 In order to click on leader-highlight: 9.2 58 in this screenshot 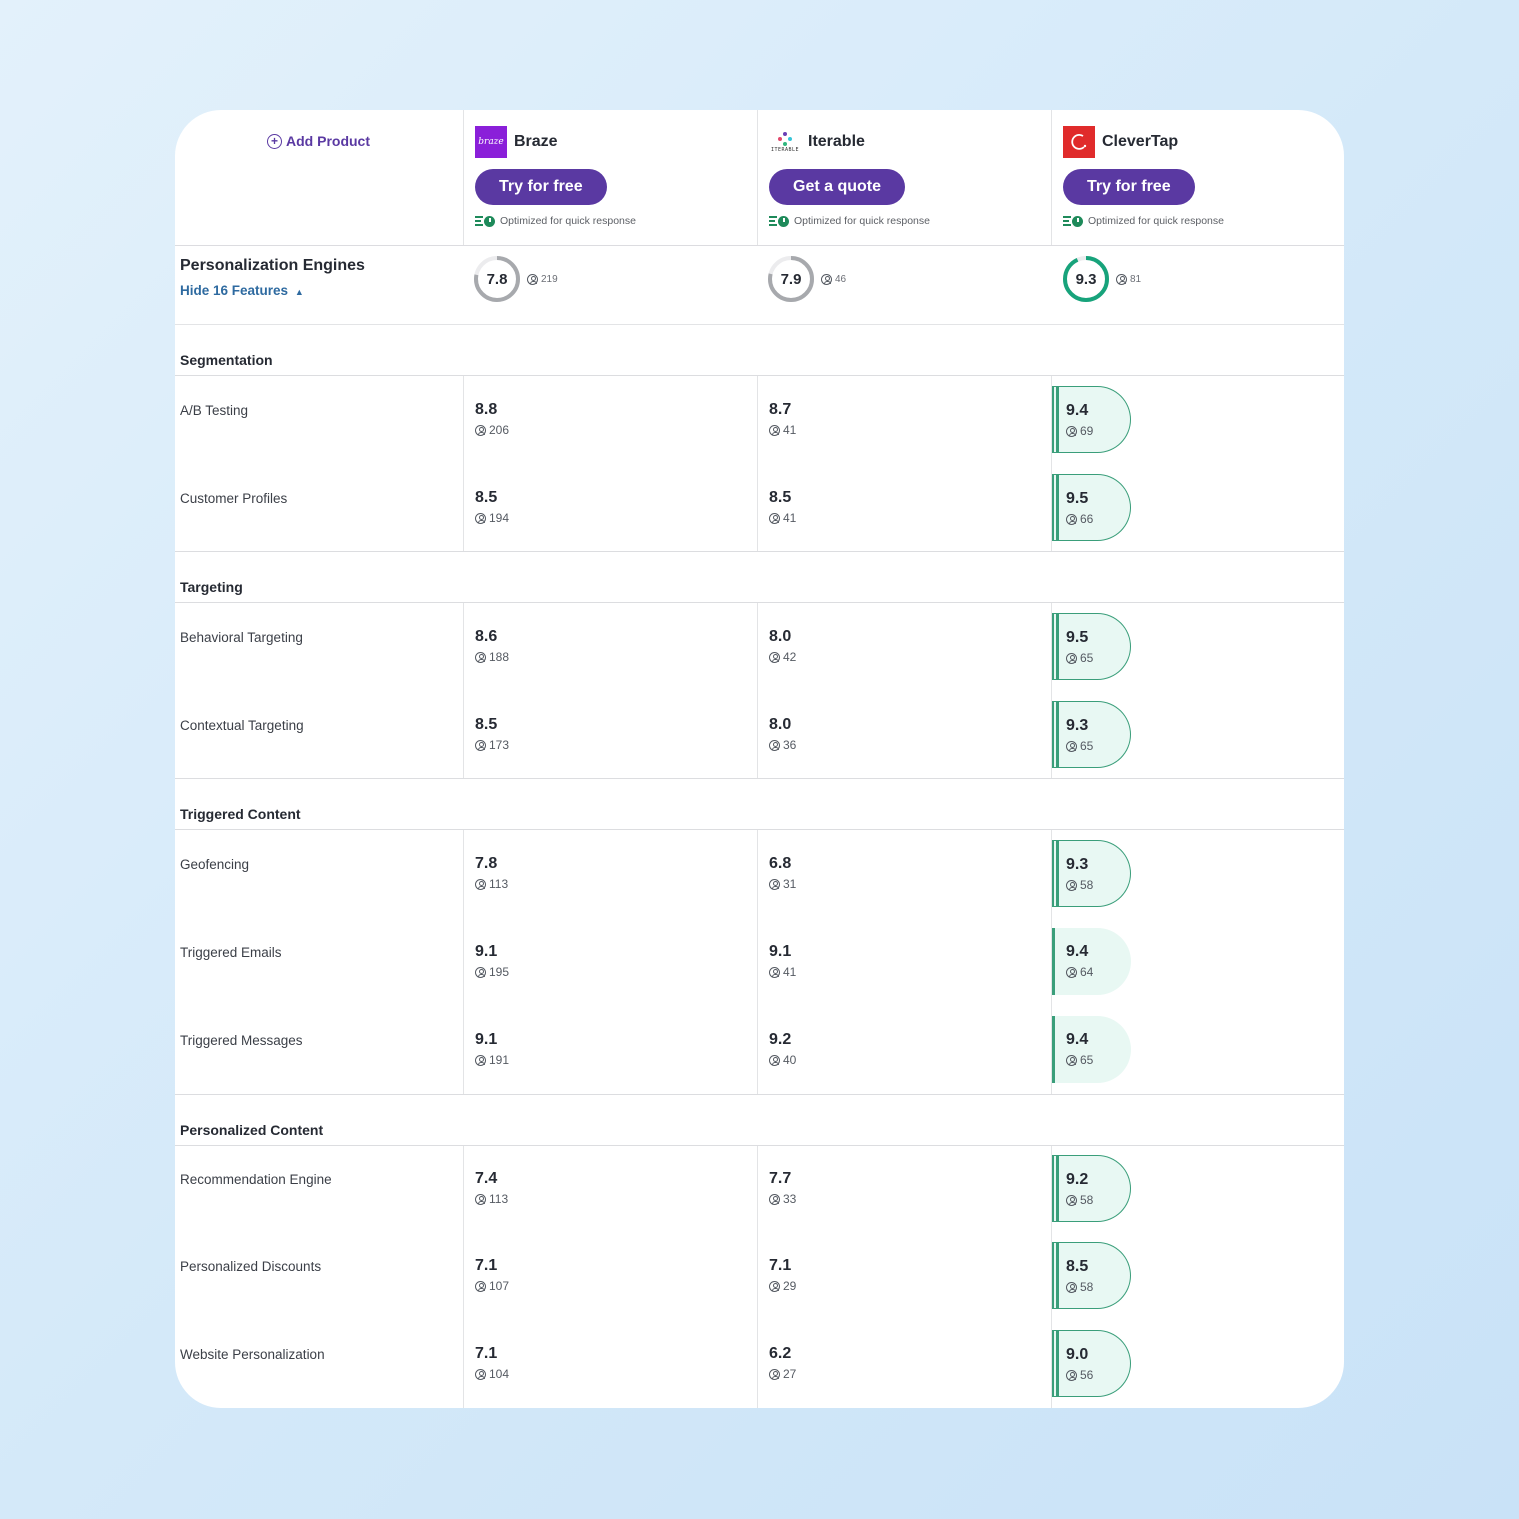, I will do `click(1091, 1188)`.